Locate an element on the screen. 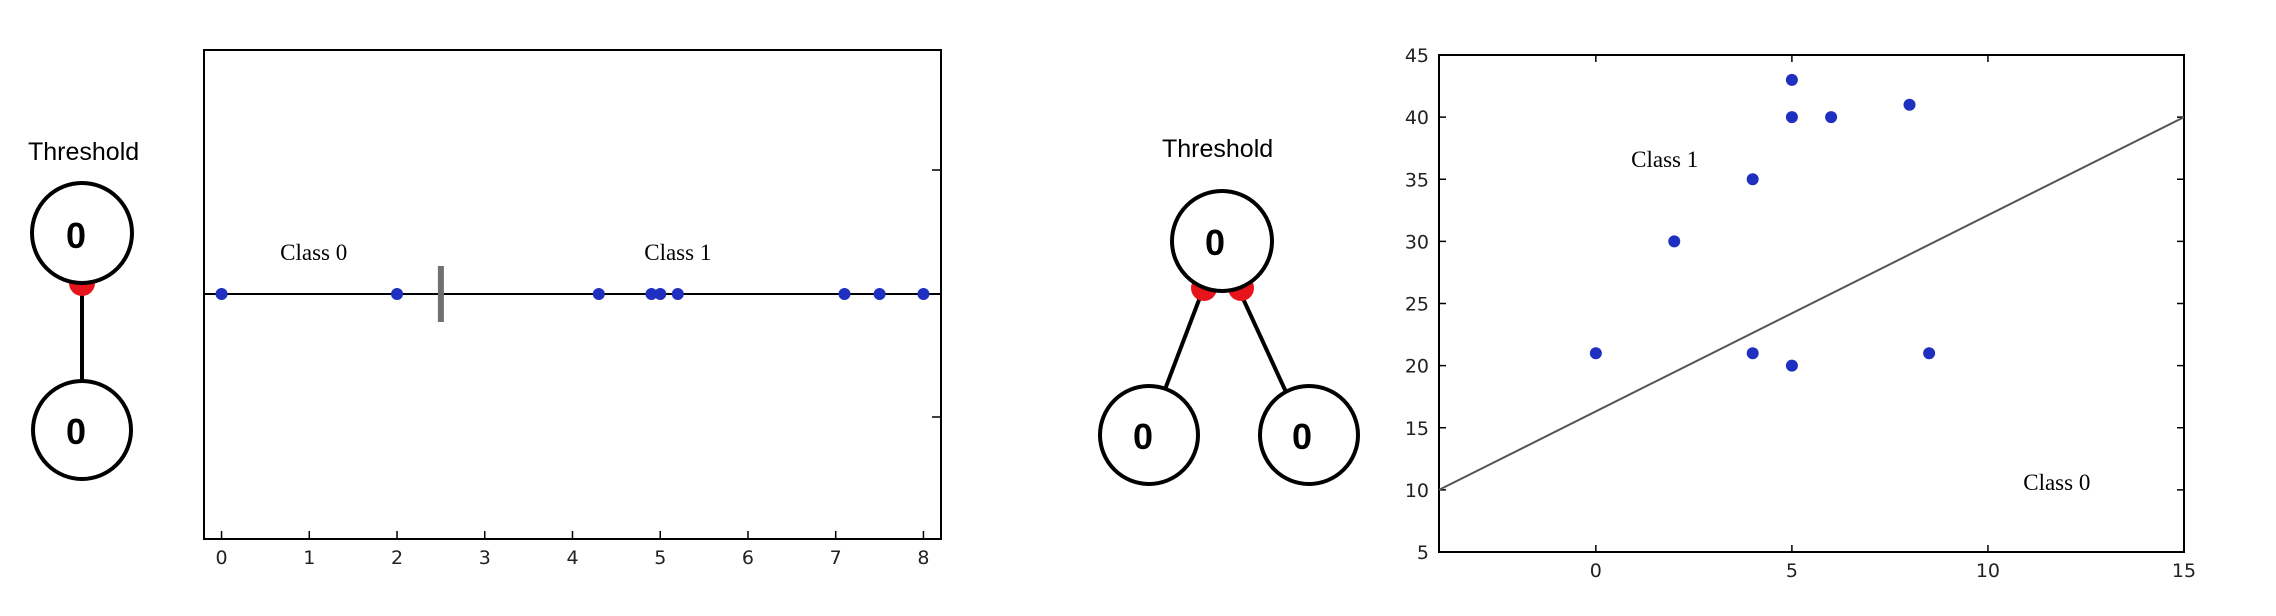 The height and width of the screenshot is (616, 2276). chart1-x-tick-label: 3 is located at coordinates (485, 558).